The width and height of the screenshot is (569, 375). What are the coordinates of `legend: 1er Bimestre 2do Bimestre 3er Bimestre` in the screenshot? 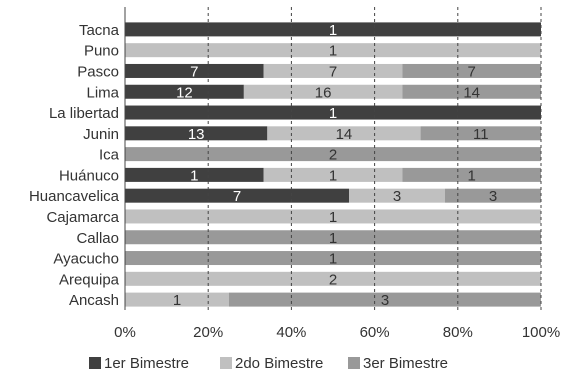 It's located at (268, 363).